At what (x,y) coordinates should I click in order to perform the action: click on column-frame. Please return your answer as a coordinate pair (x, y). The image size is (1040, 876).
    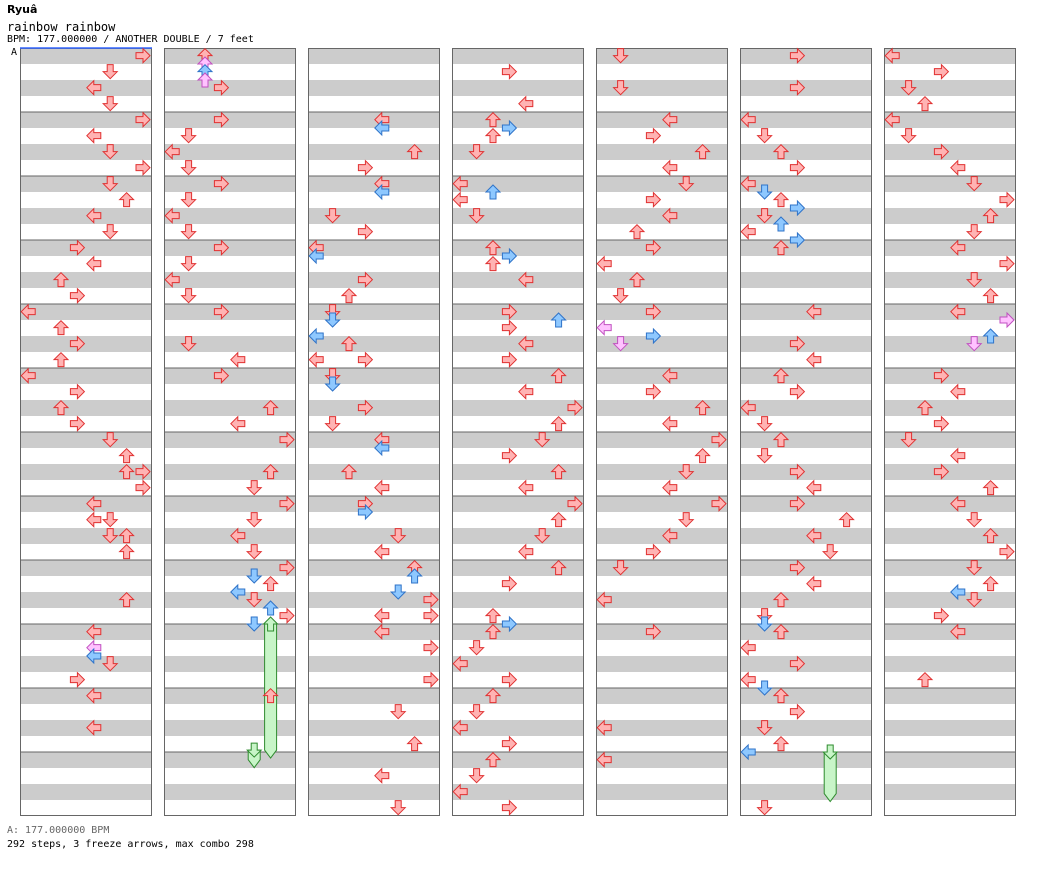
    Looking at the image, I should click on (950, 432).